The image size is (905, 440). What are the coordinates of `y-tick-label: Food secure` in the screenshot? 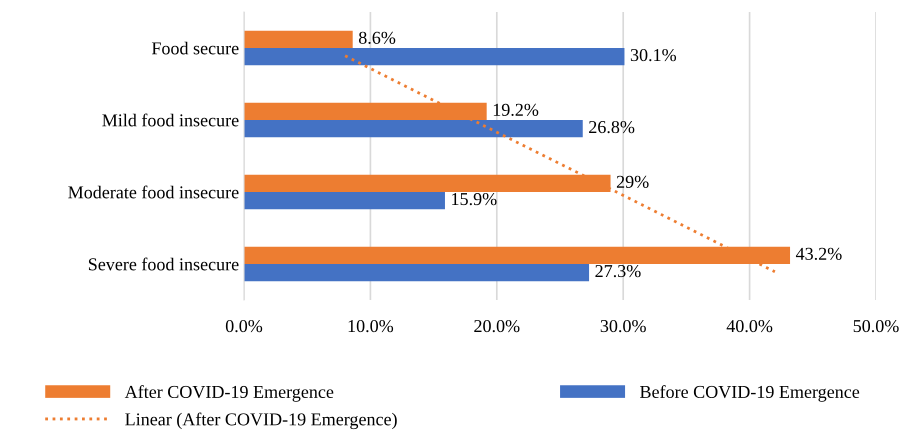 It's located at (195, 48).